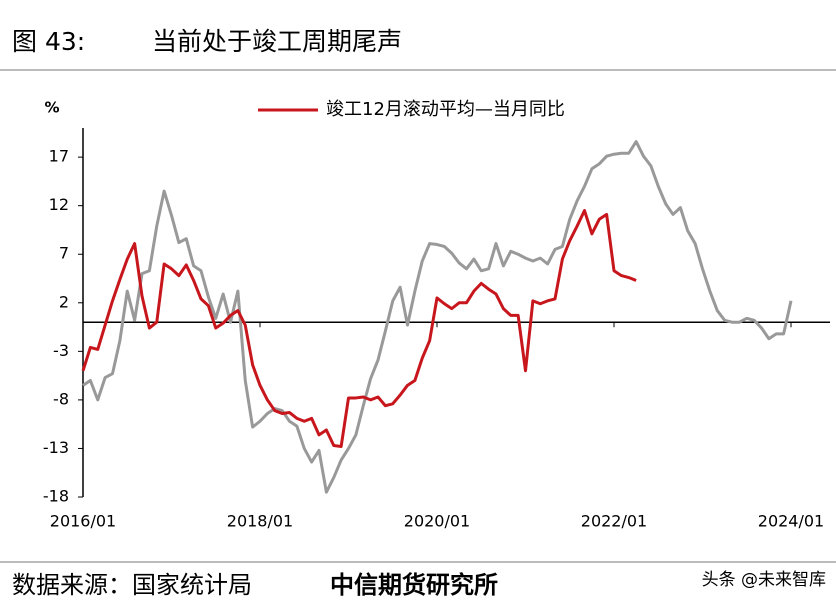 This screenshot has height=608, width=836. Describe the element at coordinates (614, 521) in the screenshot. I see `x-tick-label: 2022/01` at that location.